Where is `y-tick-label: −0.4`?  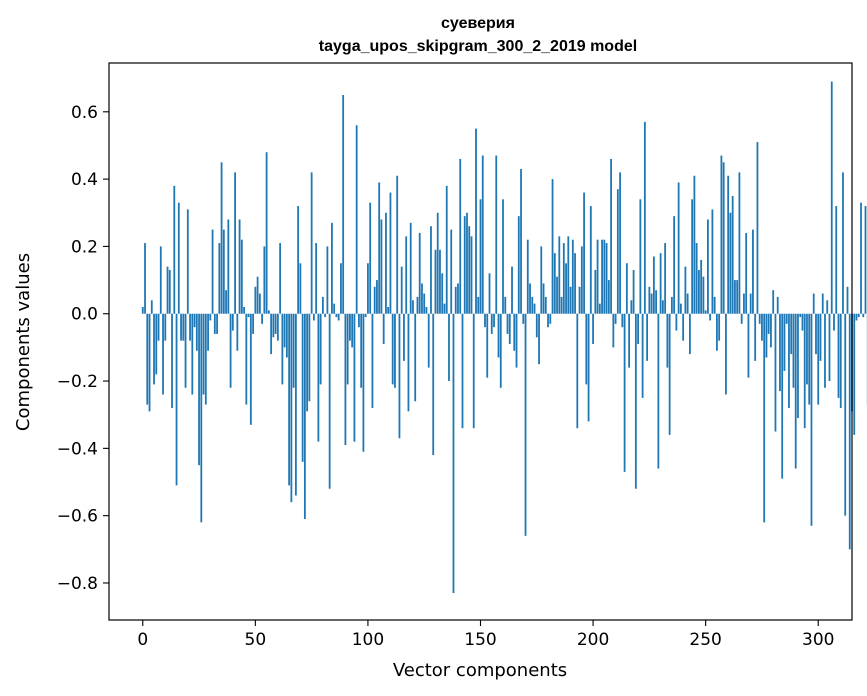
y-tick-label: −0.4 is located at coordinates (77, 449).